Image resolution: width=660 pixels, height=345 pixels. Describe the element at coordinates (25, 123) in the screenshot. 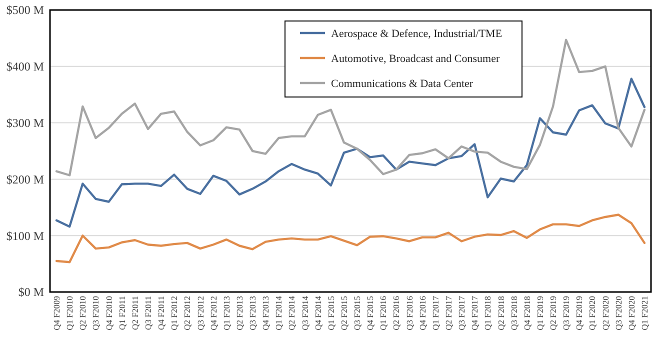

I see `y-tick-label: $300 M` at that location.